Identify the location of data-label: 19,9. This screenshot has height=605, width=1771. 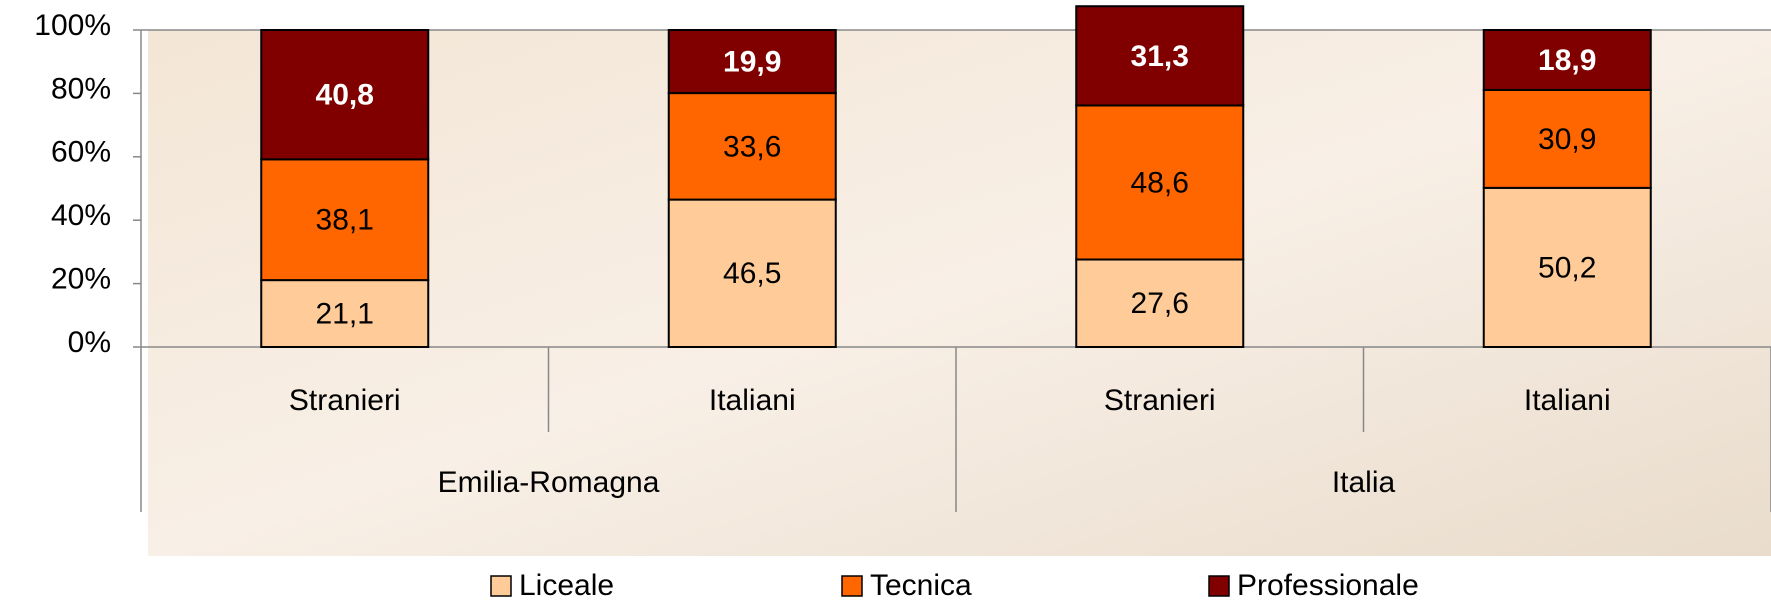
(752, 61).